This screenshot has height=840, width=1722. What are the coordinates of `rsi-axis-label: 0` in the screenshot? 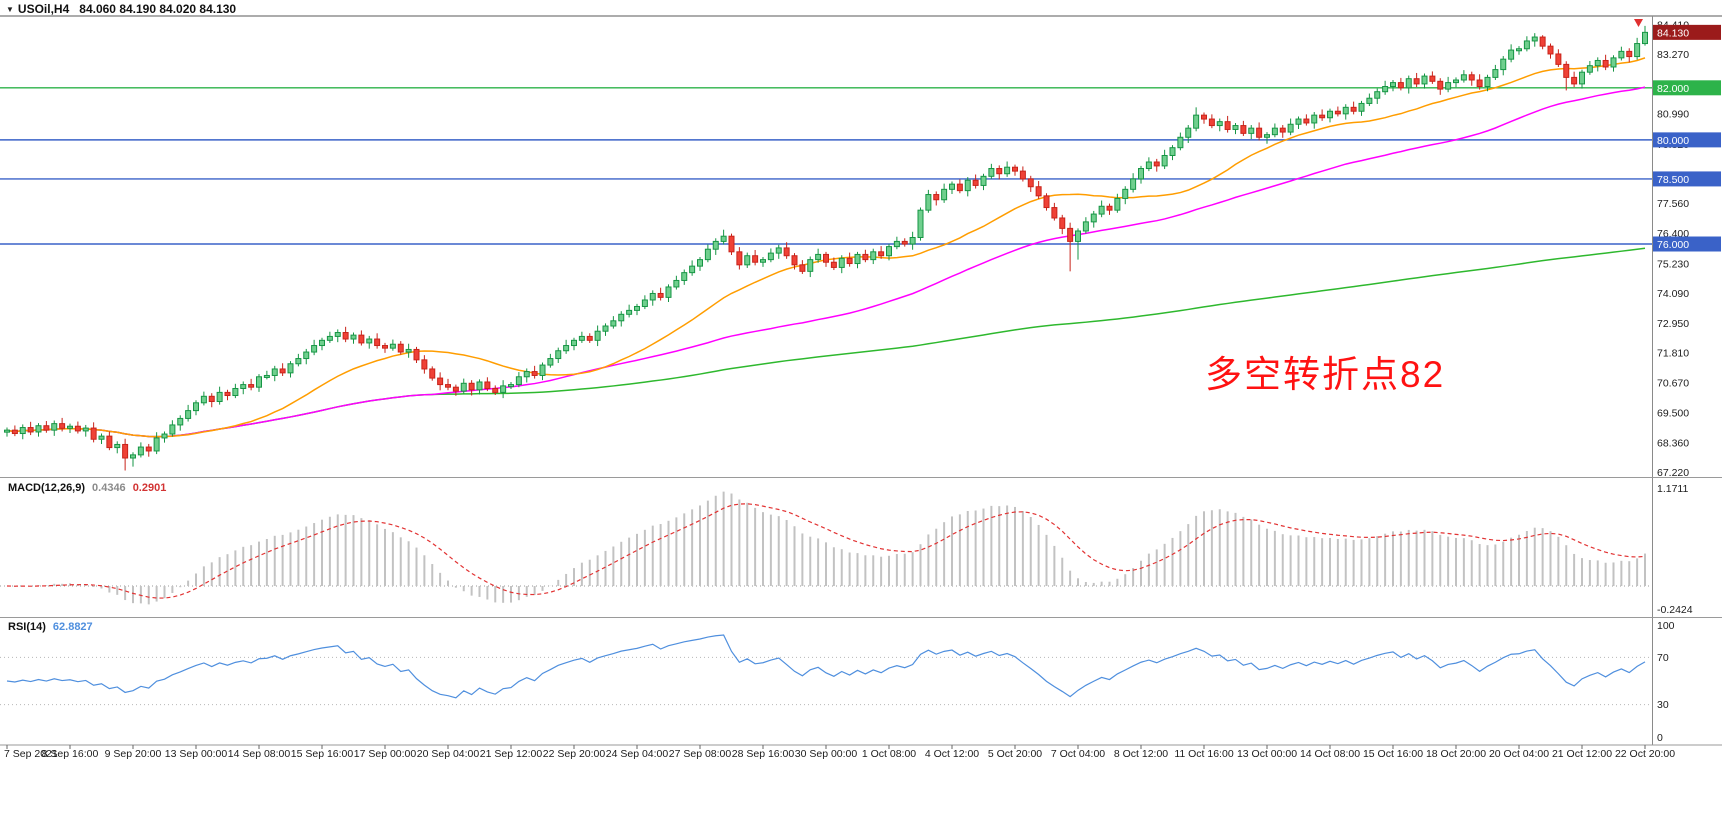 It's located at (1660, 738).